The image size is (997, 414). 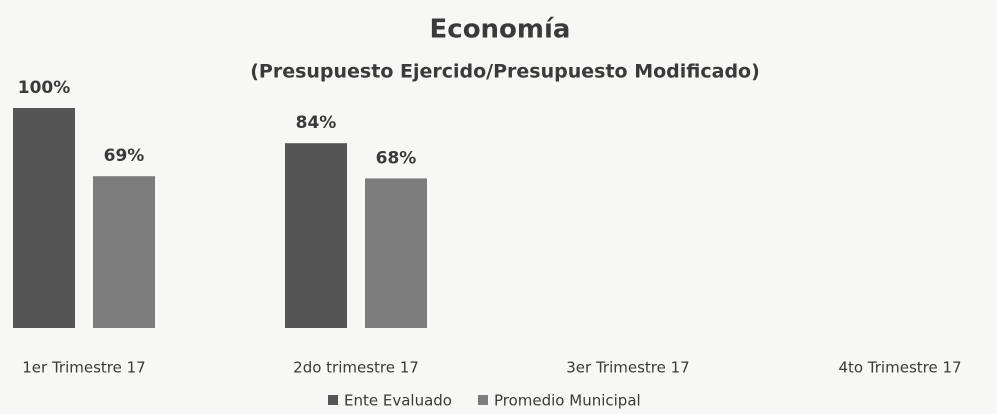 What do you see at coordinates (398, 401) in the screenshot?
I see `legend-label: Ente Evaluado` at bounding box center [398, 401].